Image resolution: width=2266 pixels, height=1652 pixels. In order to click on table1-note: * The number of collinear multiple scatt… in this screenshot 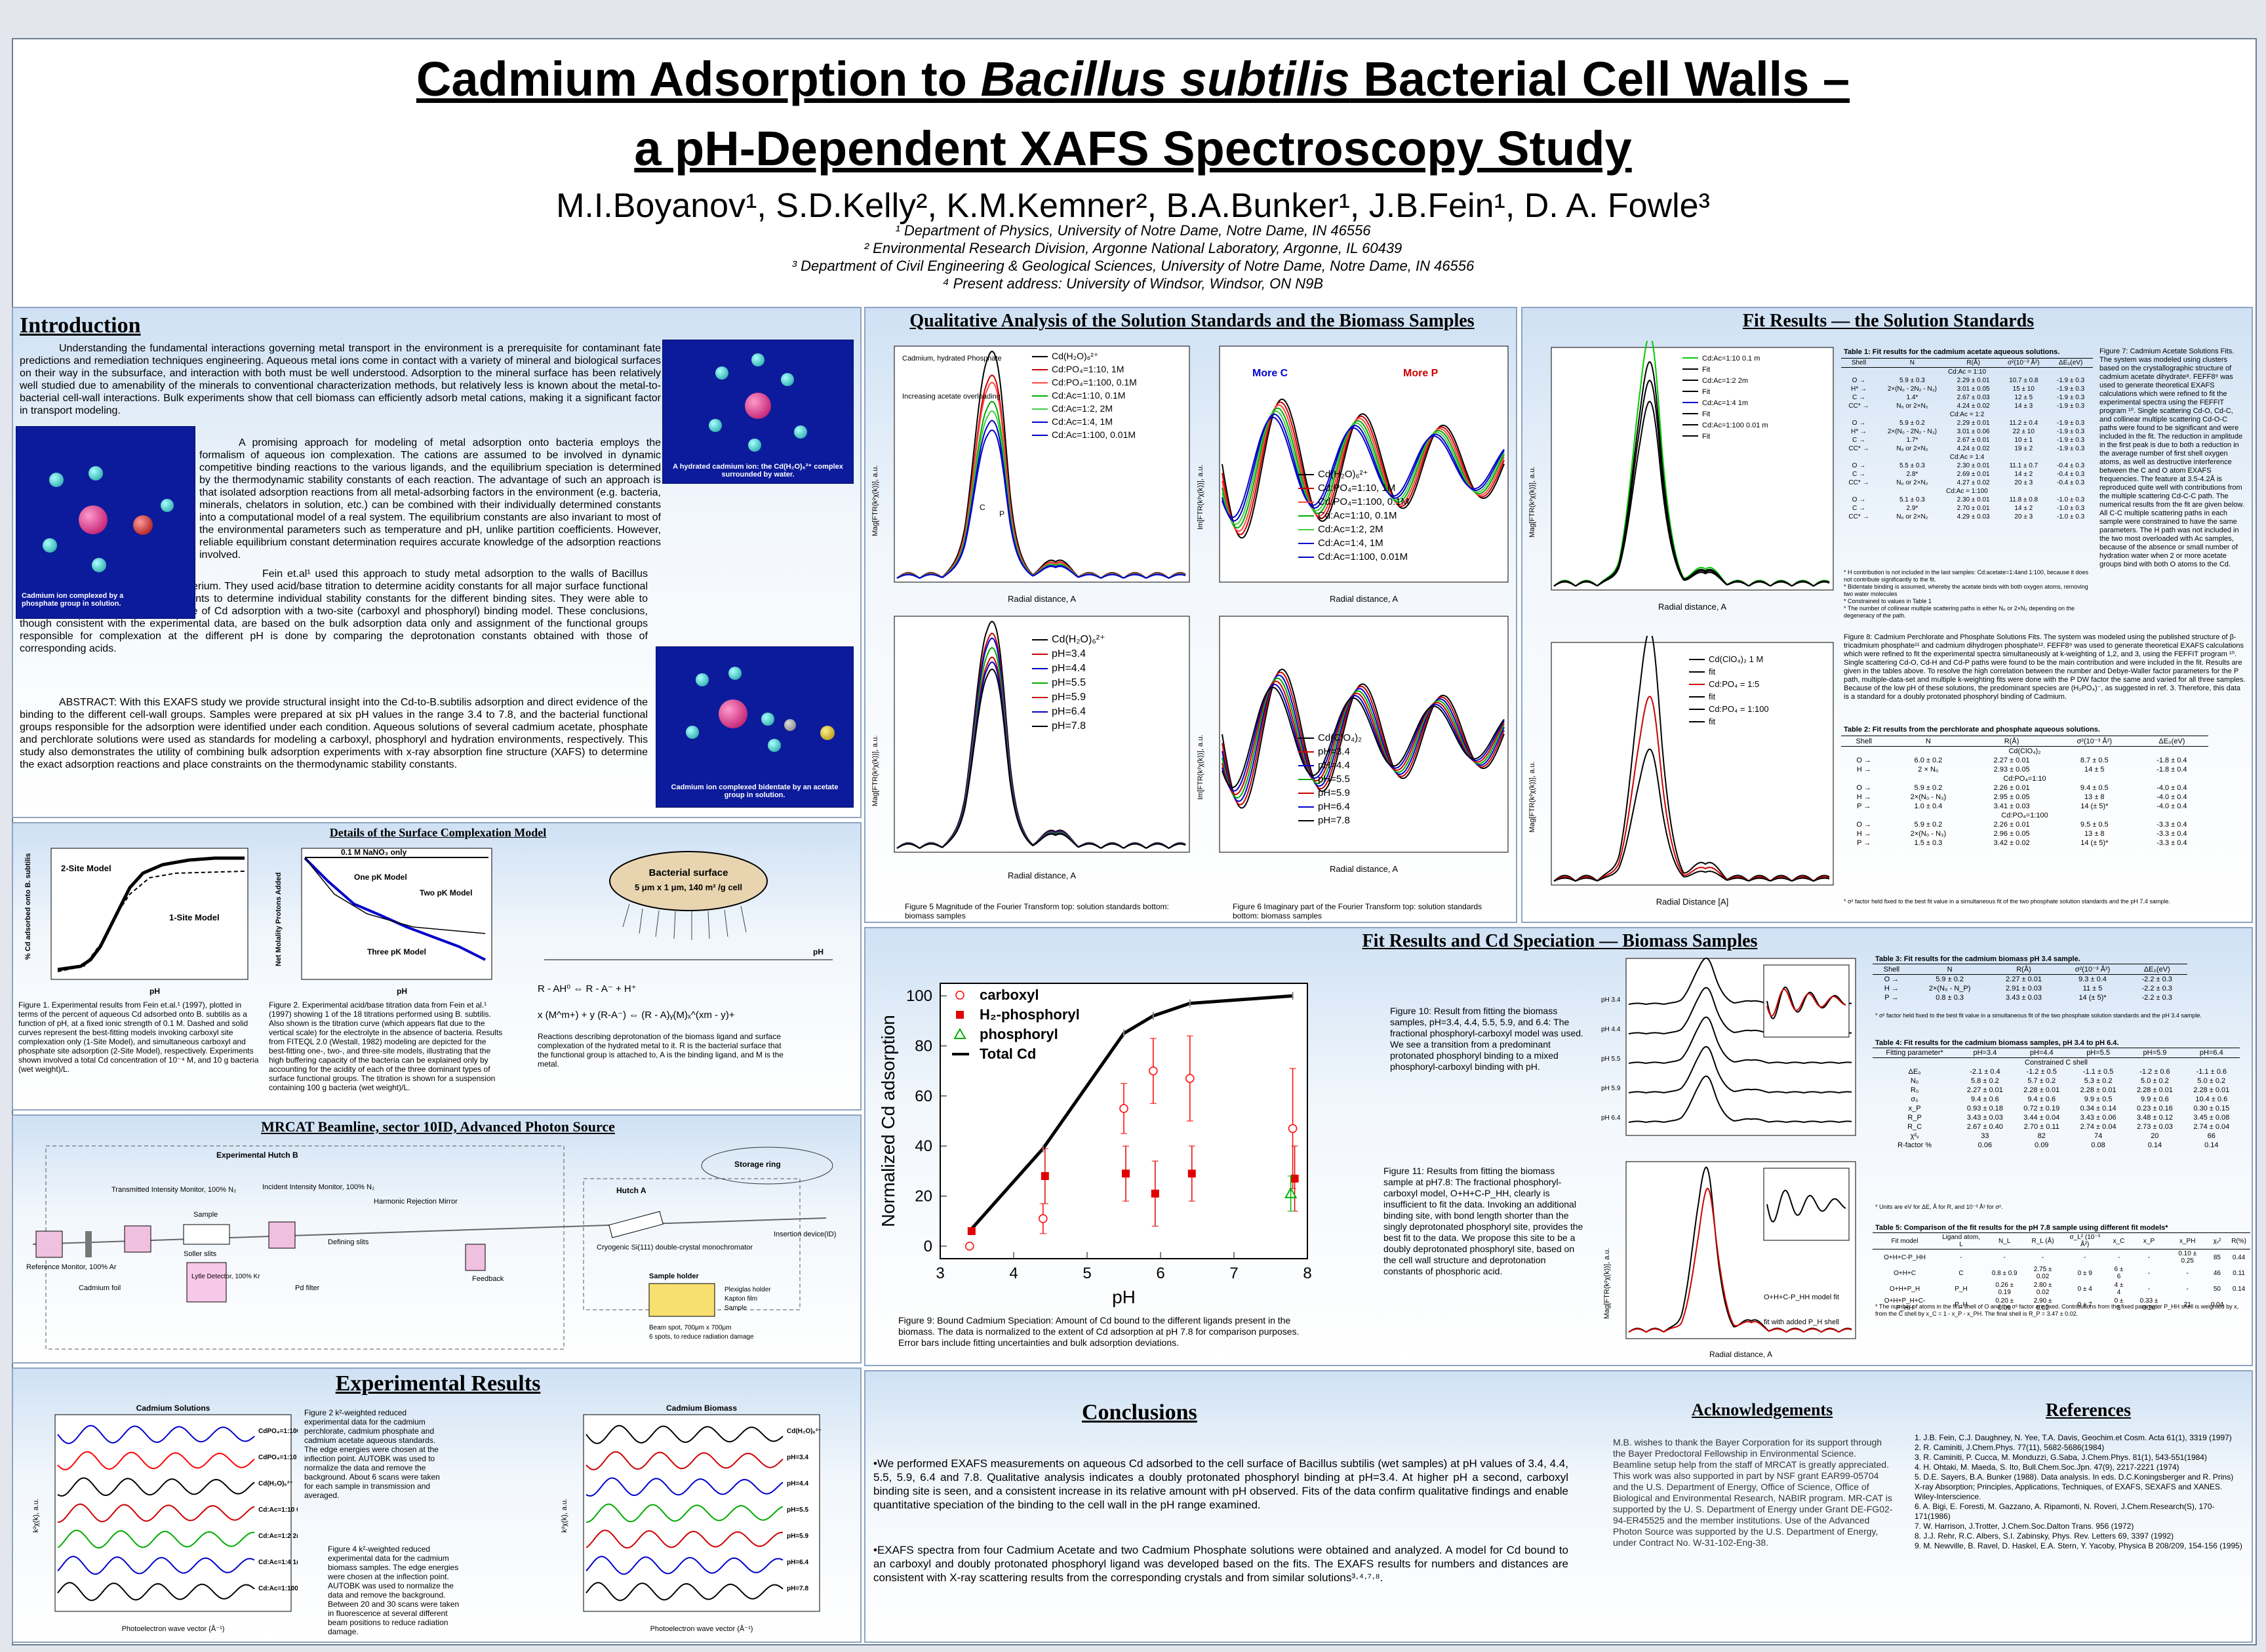, I will do `click(1959, 612)`.